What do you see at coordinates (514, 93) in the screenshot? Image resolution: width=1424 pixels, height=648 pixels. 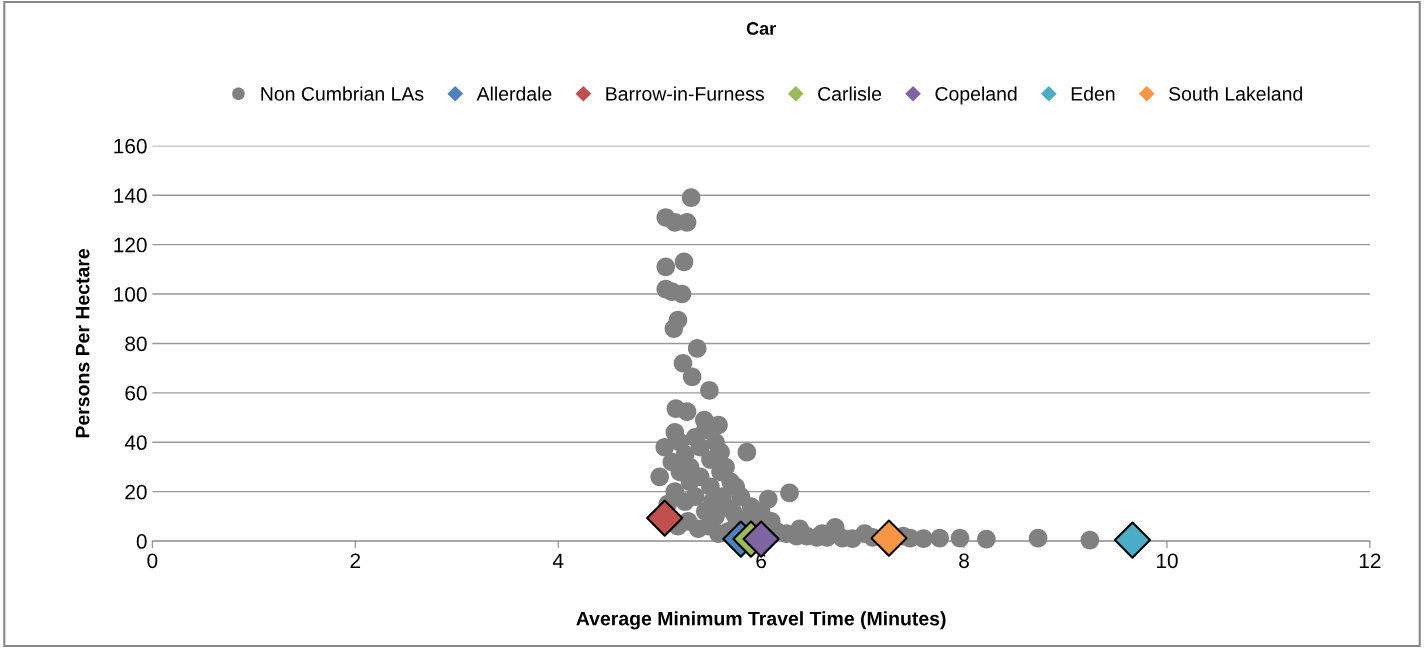 I see `legend-label: Allerdale` at bounding box center [514, 93].